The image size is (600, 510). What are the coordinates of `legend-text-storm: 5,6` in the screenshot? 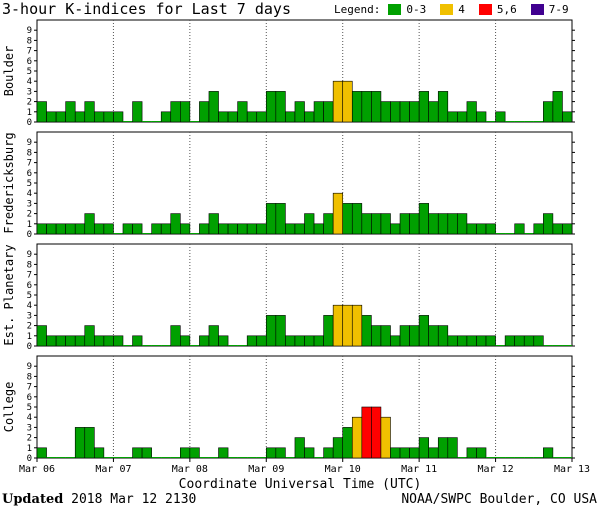 It's located at (506, 9).